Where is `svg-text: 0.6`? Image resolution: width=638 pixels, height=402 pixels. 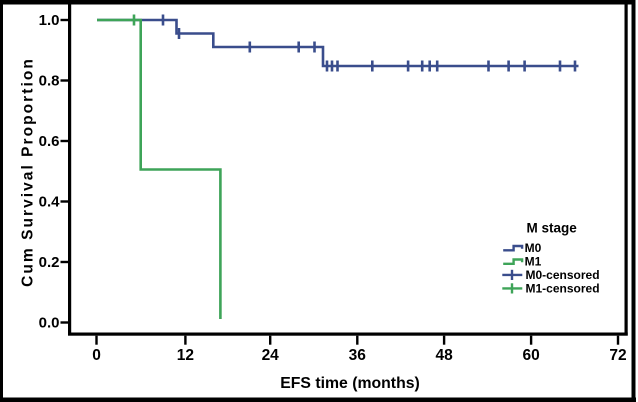
svg-text: 0.6 is located at coordinates (49, 141).